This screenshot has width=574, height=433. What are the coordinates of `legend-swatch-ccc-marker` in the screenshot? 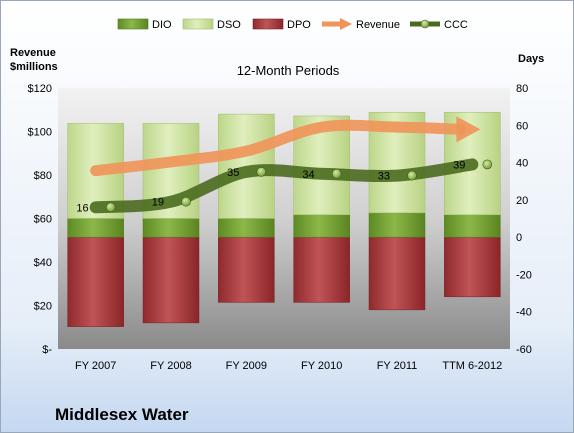 It's located at (425, 24).